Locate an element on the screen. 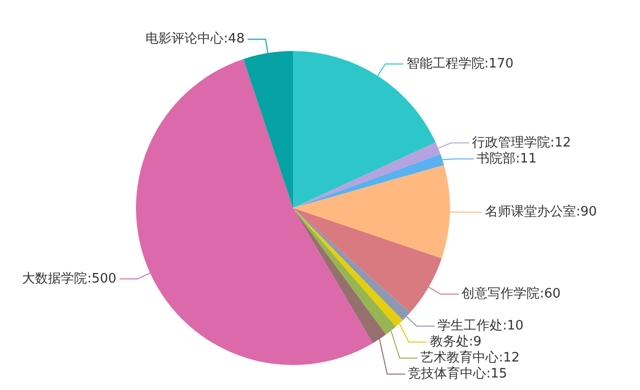  slice-label: 行政管理学院 is located at coordinates (511, 142).